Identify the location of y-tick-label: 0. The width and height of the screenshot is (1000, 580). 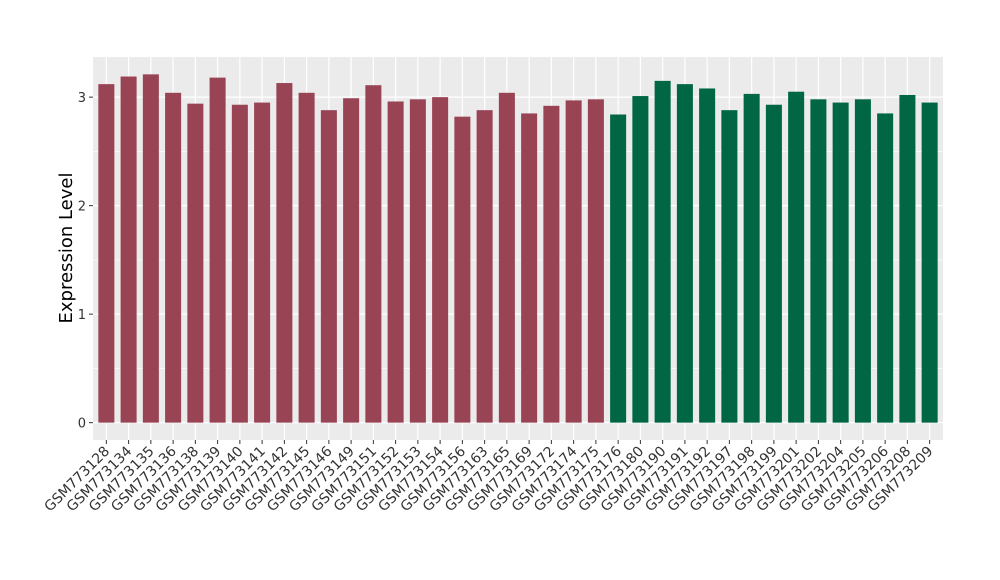
(82, 424).